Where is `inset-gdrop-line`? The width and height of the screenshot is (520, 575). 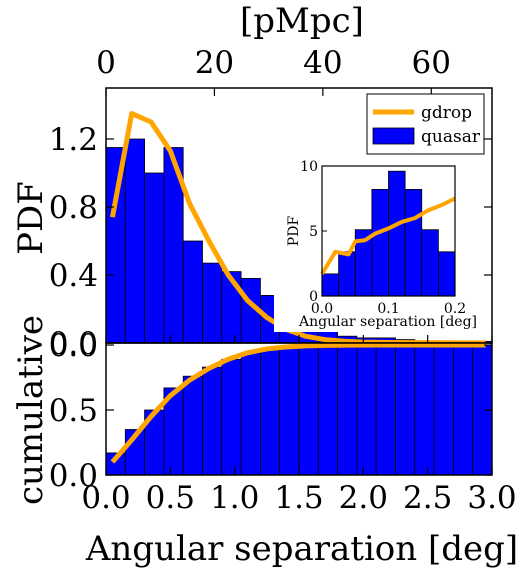
inset-gdrop-line is located at coordinates (388, 235).